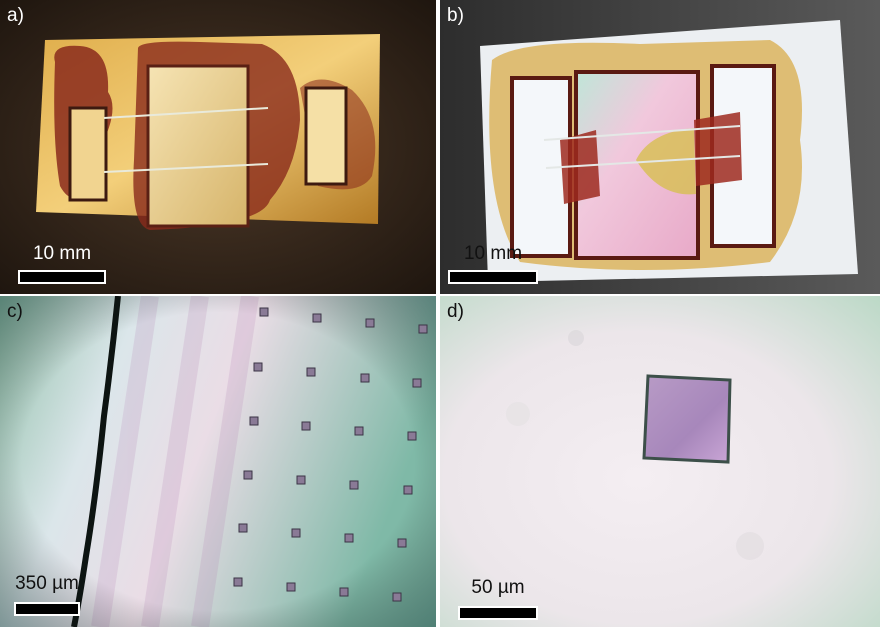  I want to click on panel-d-label: d), so click(455, 311).